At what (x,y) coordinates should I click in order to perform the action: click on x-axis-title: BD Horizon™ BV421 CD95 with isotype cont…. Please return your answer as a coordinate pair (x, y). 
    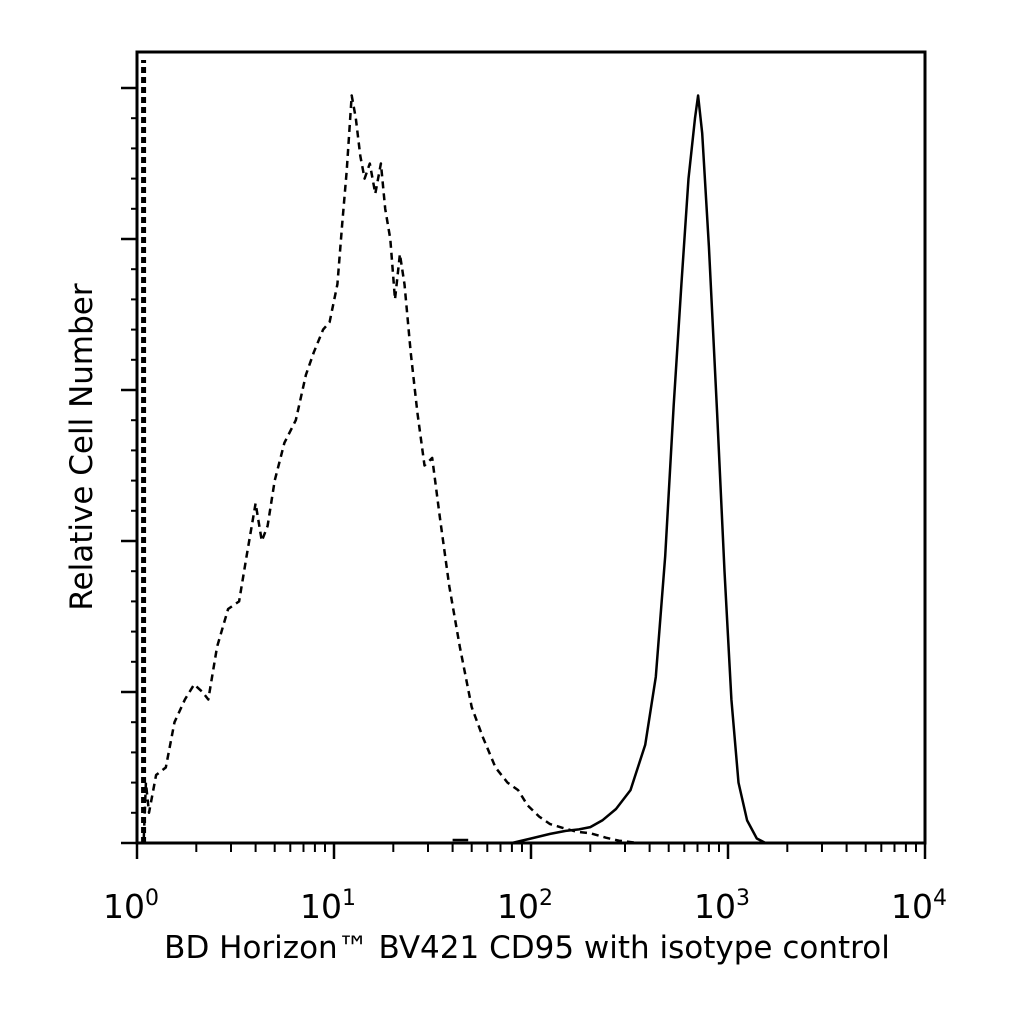
    Looking at the image, I should click on (527, 948).